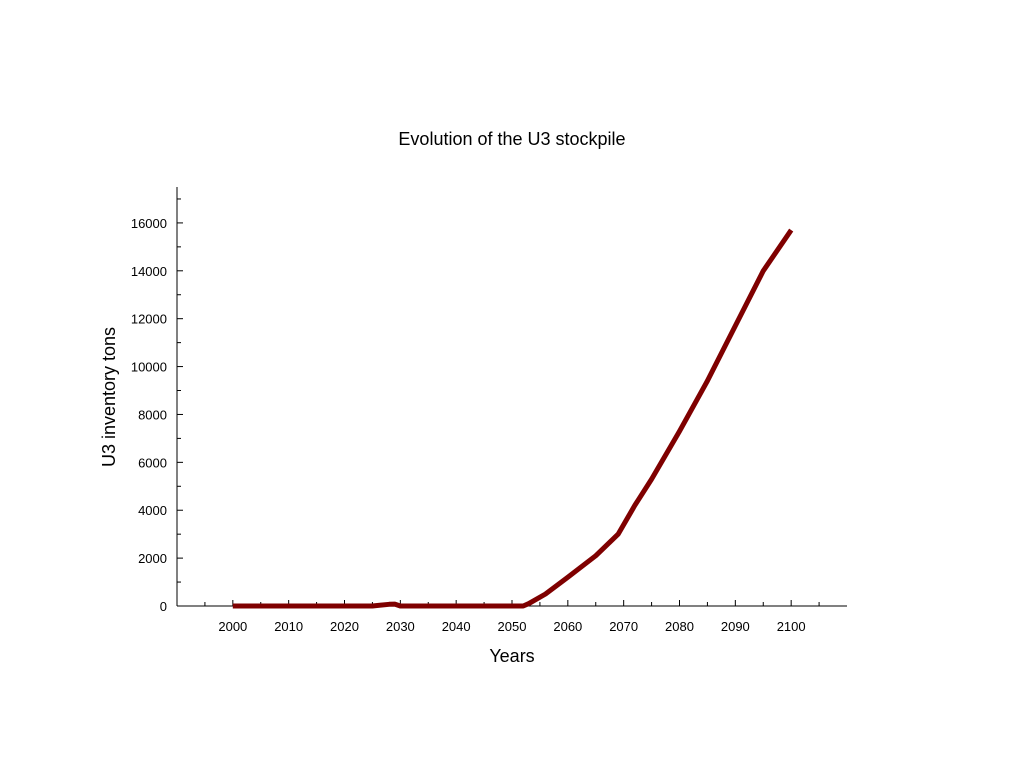  I want to click on x-tick-label: 2060, so click(567, 626).